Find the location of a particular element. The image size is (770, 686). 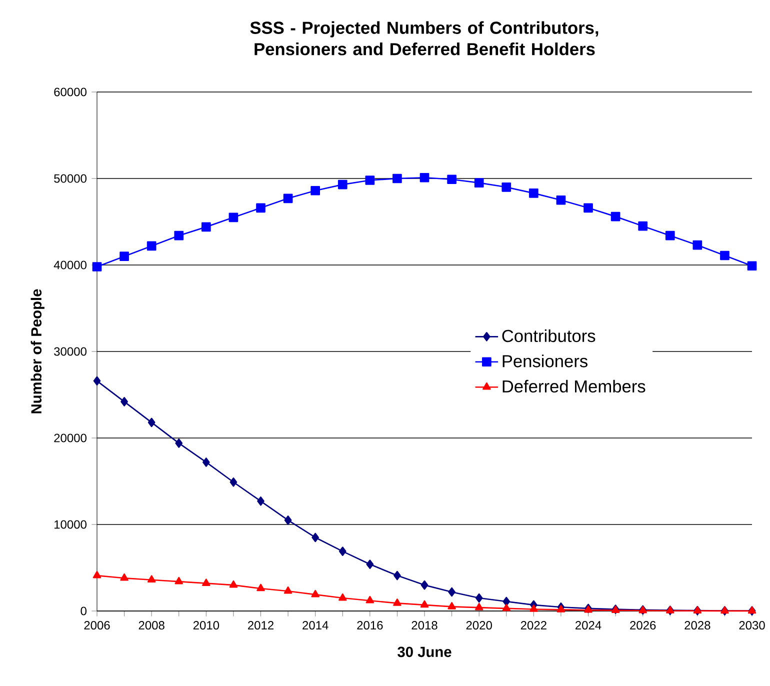

y-tick-label: 30000 is located at coordinates (70, 351).